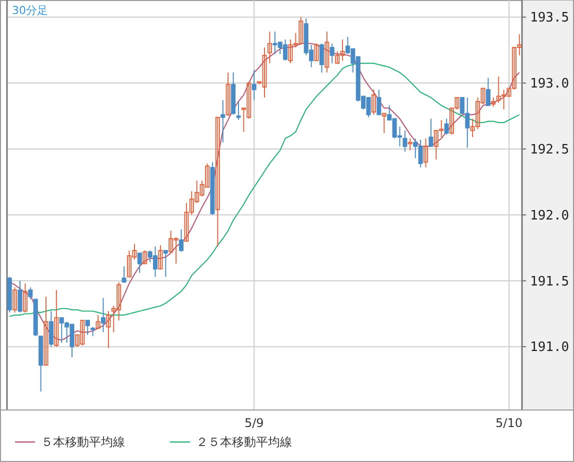  What do you see at coordinates (550, 84) in the screenshot?
I see `y-tick-label: 193.0` at bounding box center [550, 84].